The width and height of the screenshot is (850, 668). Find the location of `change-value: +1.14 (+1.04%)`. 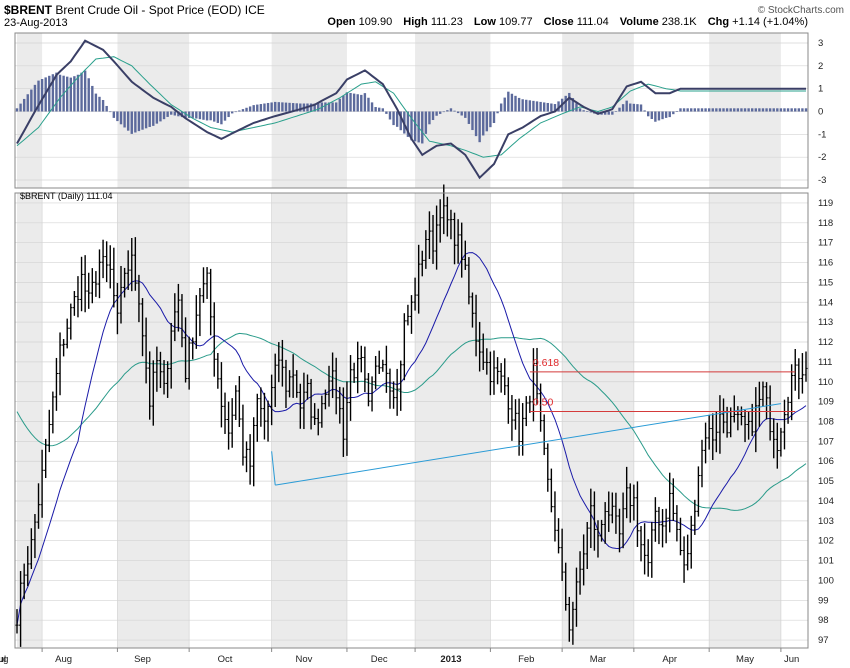

change-value: +1.14 (+1.04%) is located at coordinates (770, 22).